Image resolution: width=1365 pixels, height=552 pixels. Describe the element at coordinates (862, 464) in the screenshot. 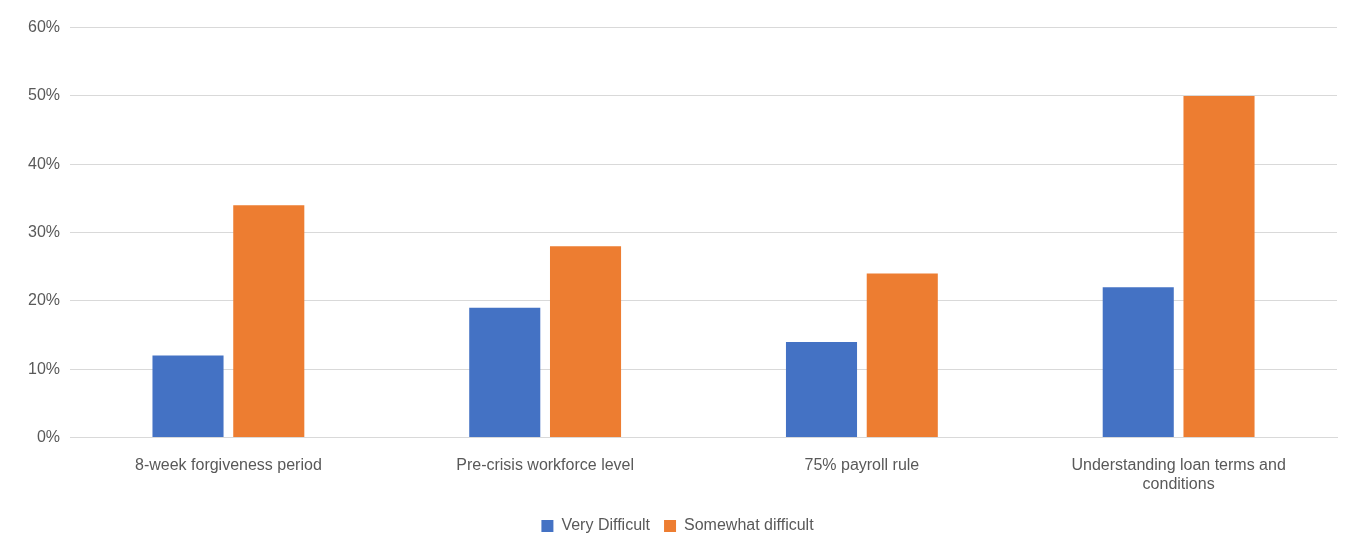

I see `x-tick-label: 75% payroll rule` at that location.